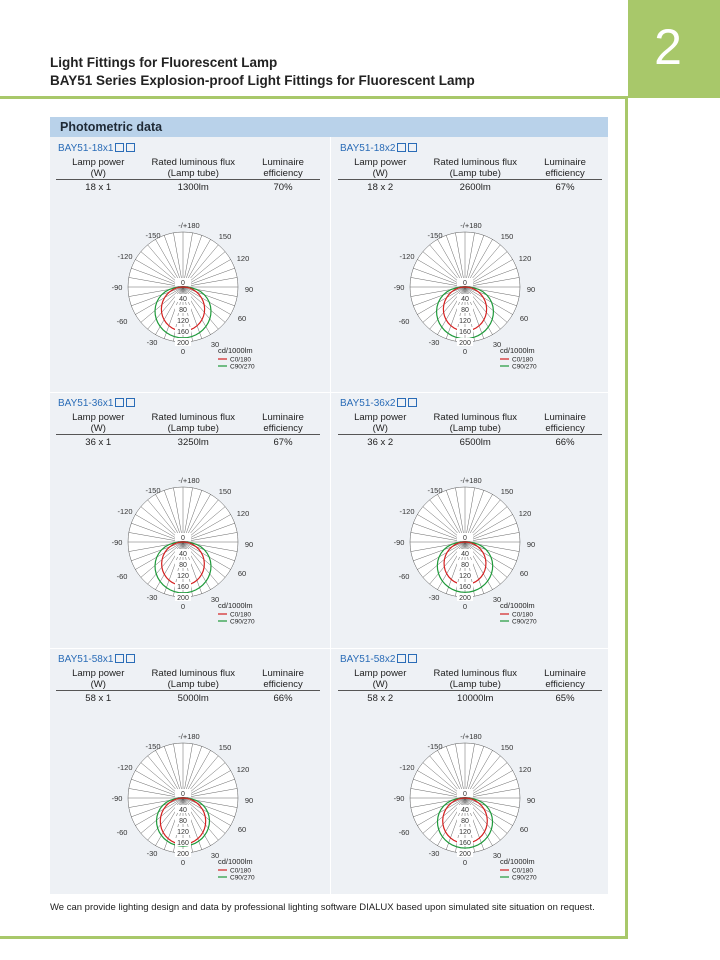 The width and height of the screenshot is (720, 960). Describe the element at coordinates (122, 321) in the screenshot. I see `angle-label: -60` at that location.